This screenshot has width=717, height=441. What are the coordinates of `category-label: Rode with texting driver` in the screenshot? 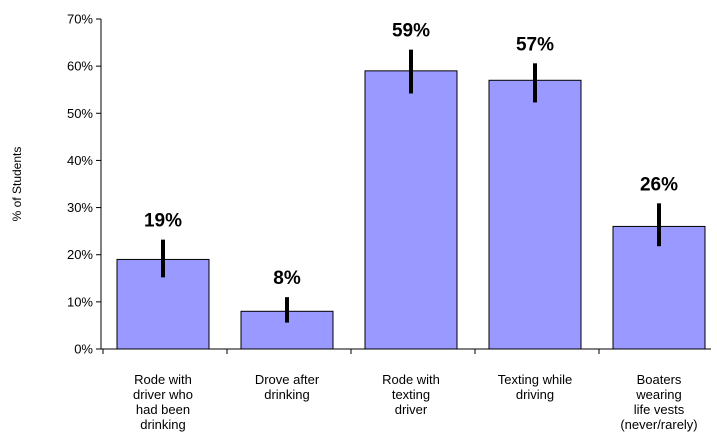 It's located at (411, 394).